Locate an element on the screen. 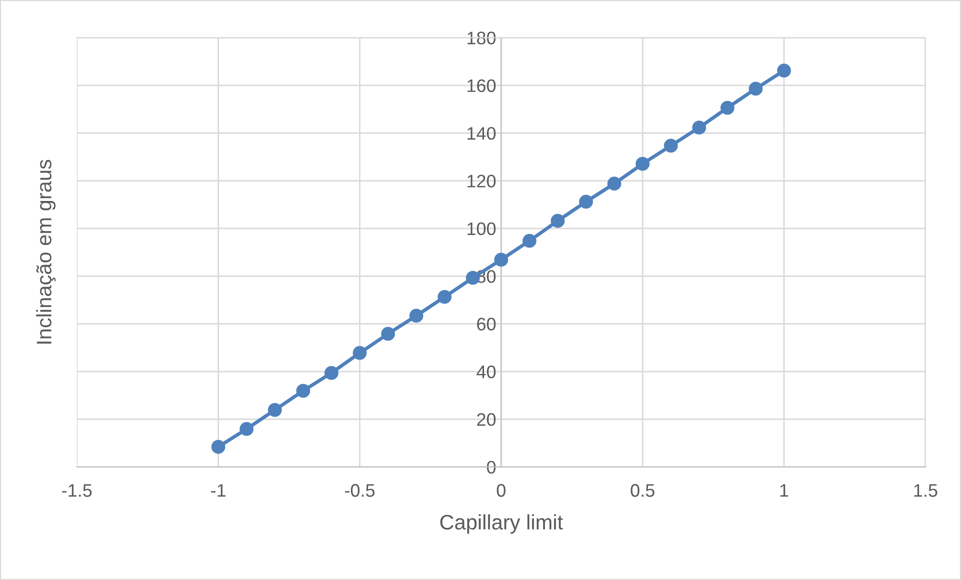 This screenshot has width=961, height=580. y-tick-label: 120 is located at coordinates (482, 181).